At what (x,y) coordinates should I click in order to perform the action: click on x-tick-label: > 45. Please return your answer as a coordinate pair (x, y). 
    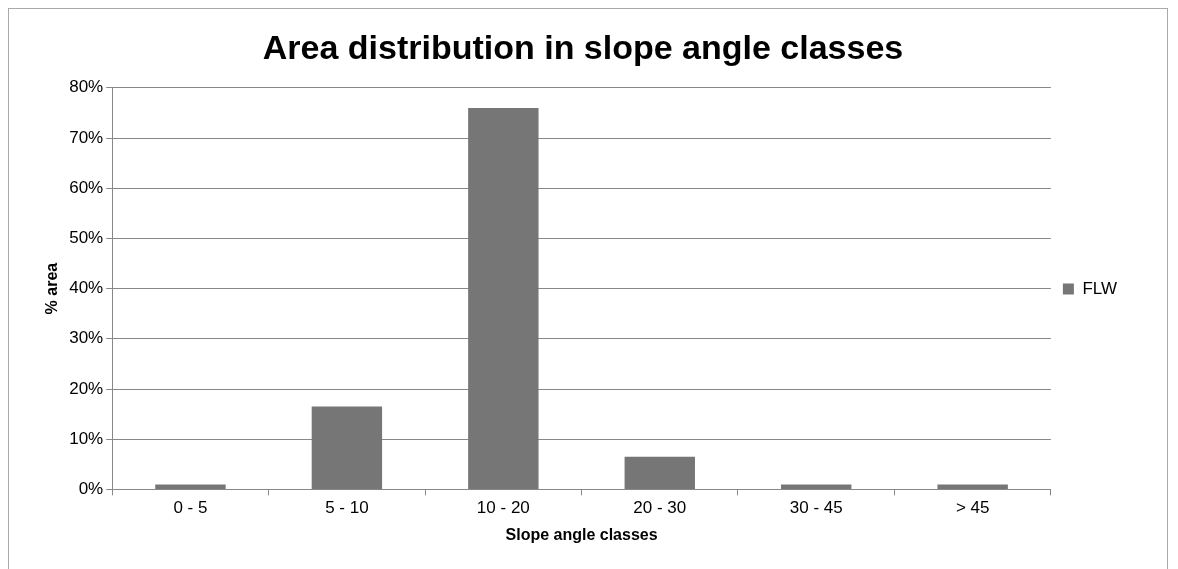
    Looking at the image, I should click on (972, 508).